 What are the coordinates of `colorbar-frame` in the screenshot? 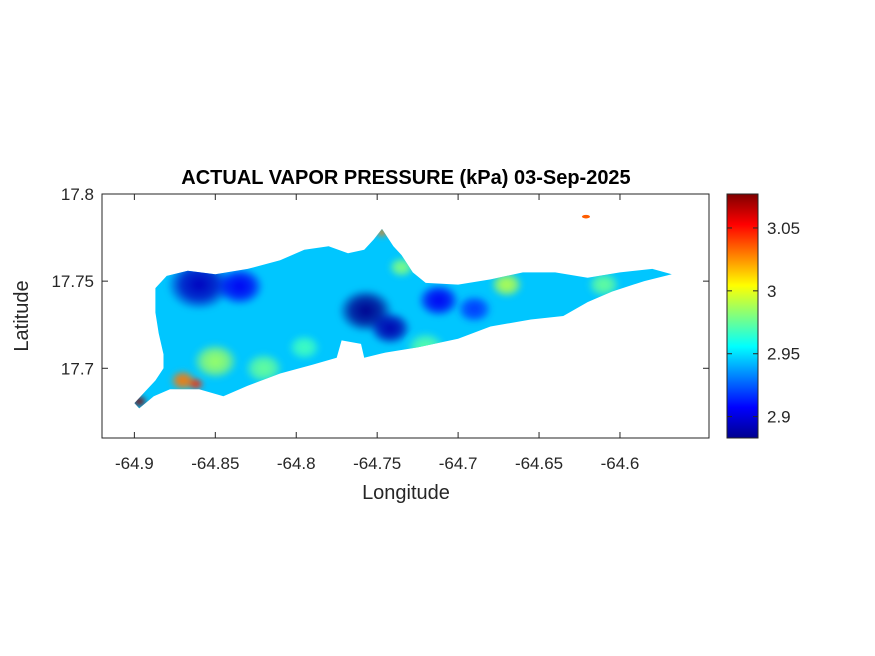 It's located at (742, 316).